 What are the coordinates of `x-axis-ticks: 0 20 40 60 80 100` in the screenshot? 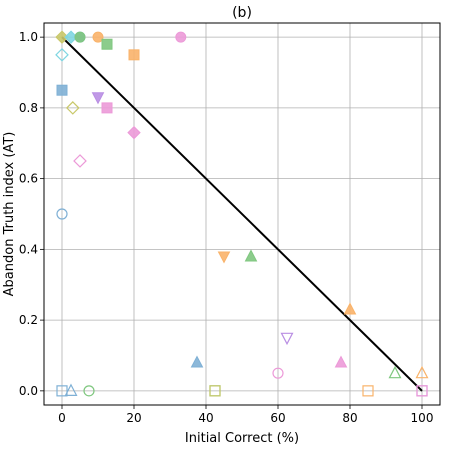 It's located at (245, 415).